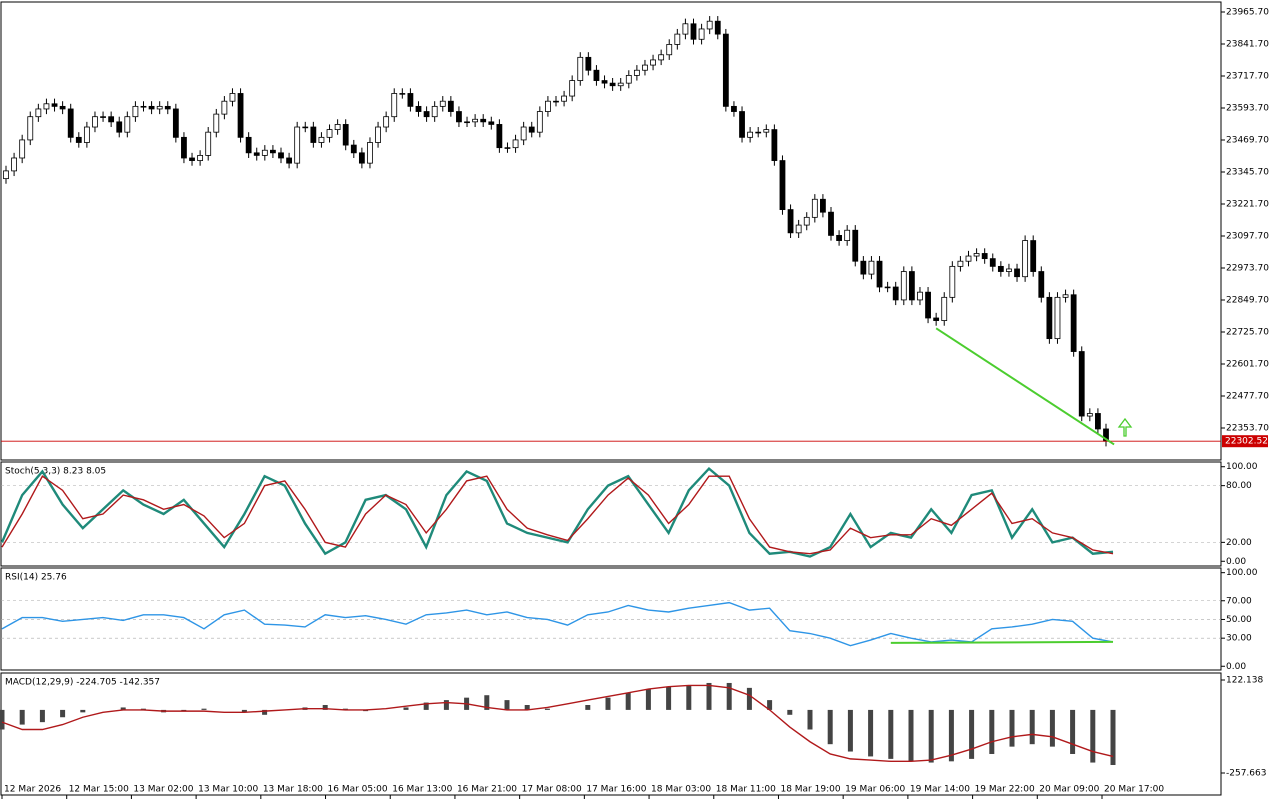  Describe the element at coordinates (1247, 333) in the screenshot. I see `y-tick-label: 22725.70` at that location.